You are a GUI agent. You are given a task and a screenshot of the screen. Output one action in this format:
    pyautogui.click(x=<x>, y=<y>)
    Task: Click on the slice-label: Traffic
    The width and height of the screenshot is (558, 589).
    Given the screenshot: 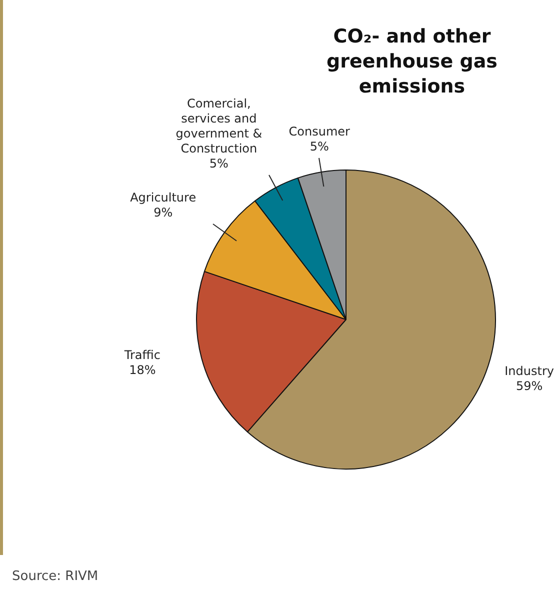 What is the action you would take?
    pyautogui.click(x=141, y=355)
    